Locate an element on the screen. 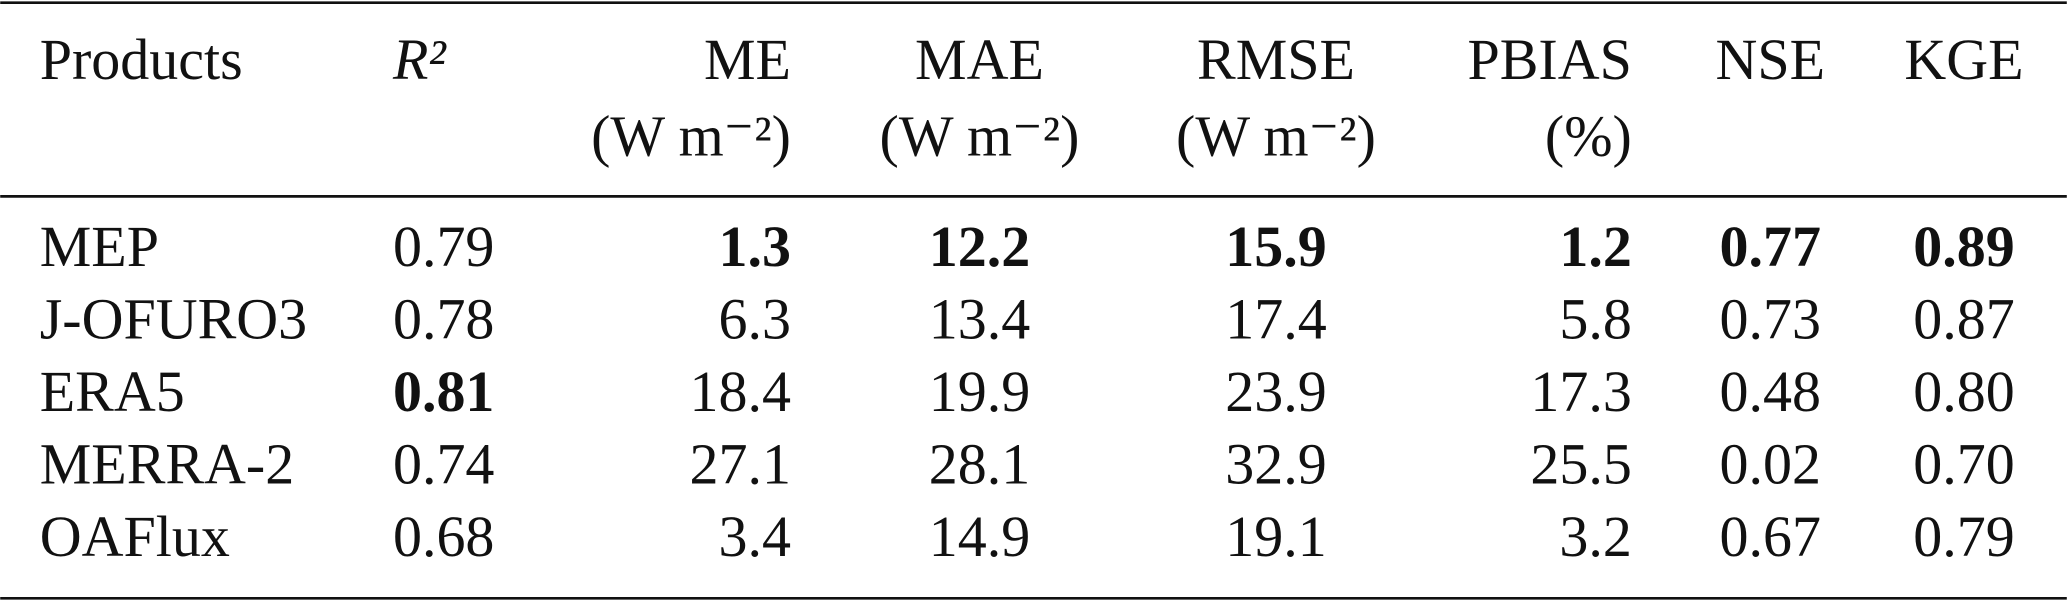  cell: 6.3 is located at coordinates (755, 319).